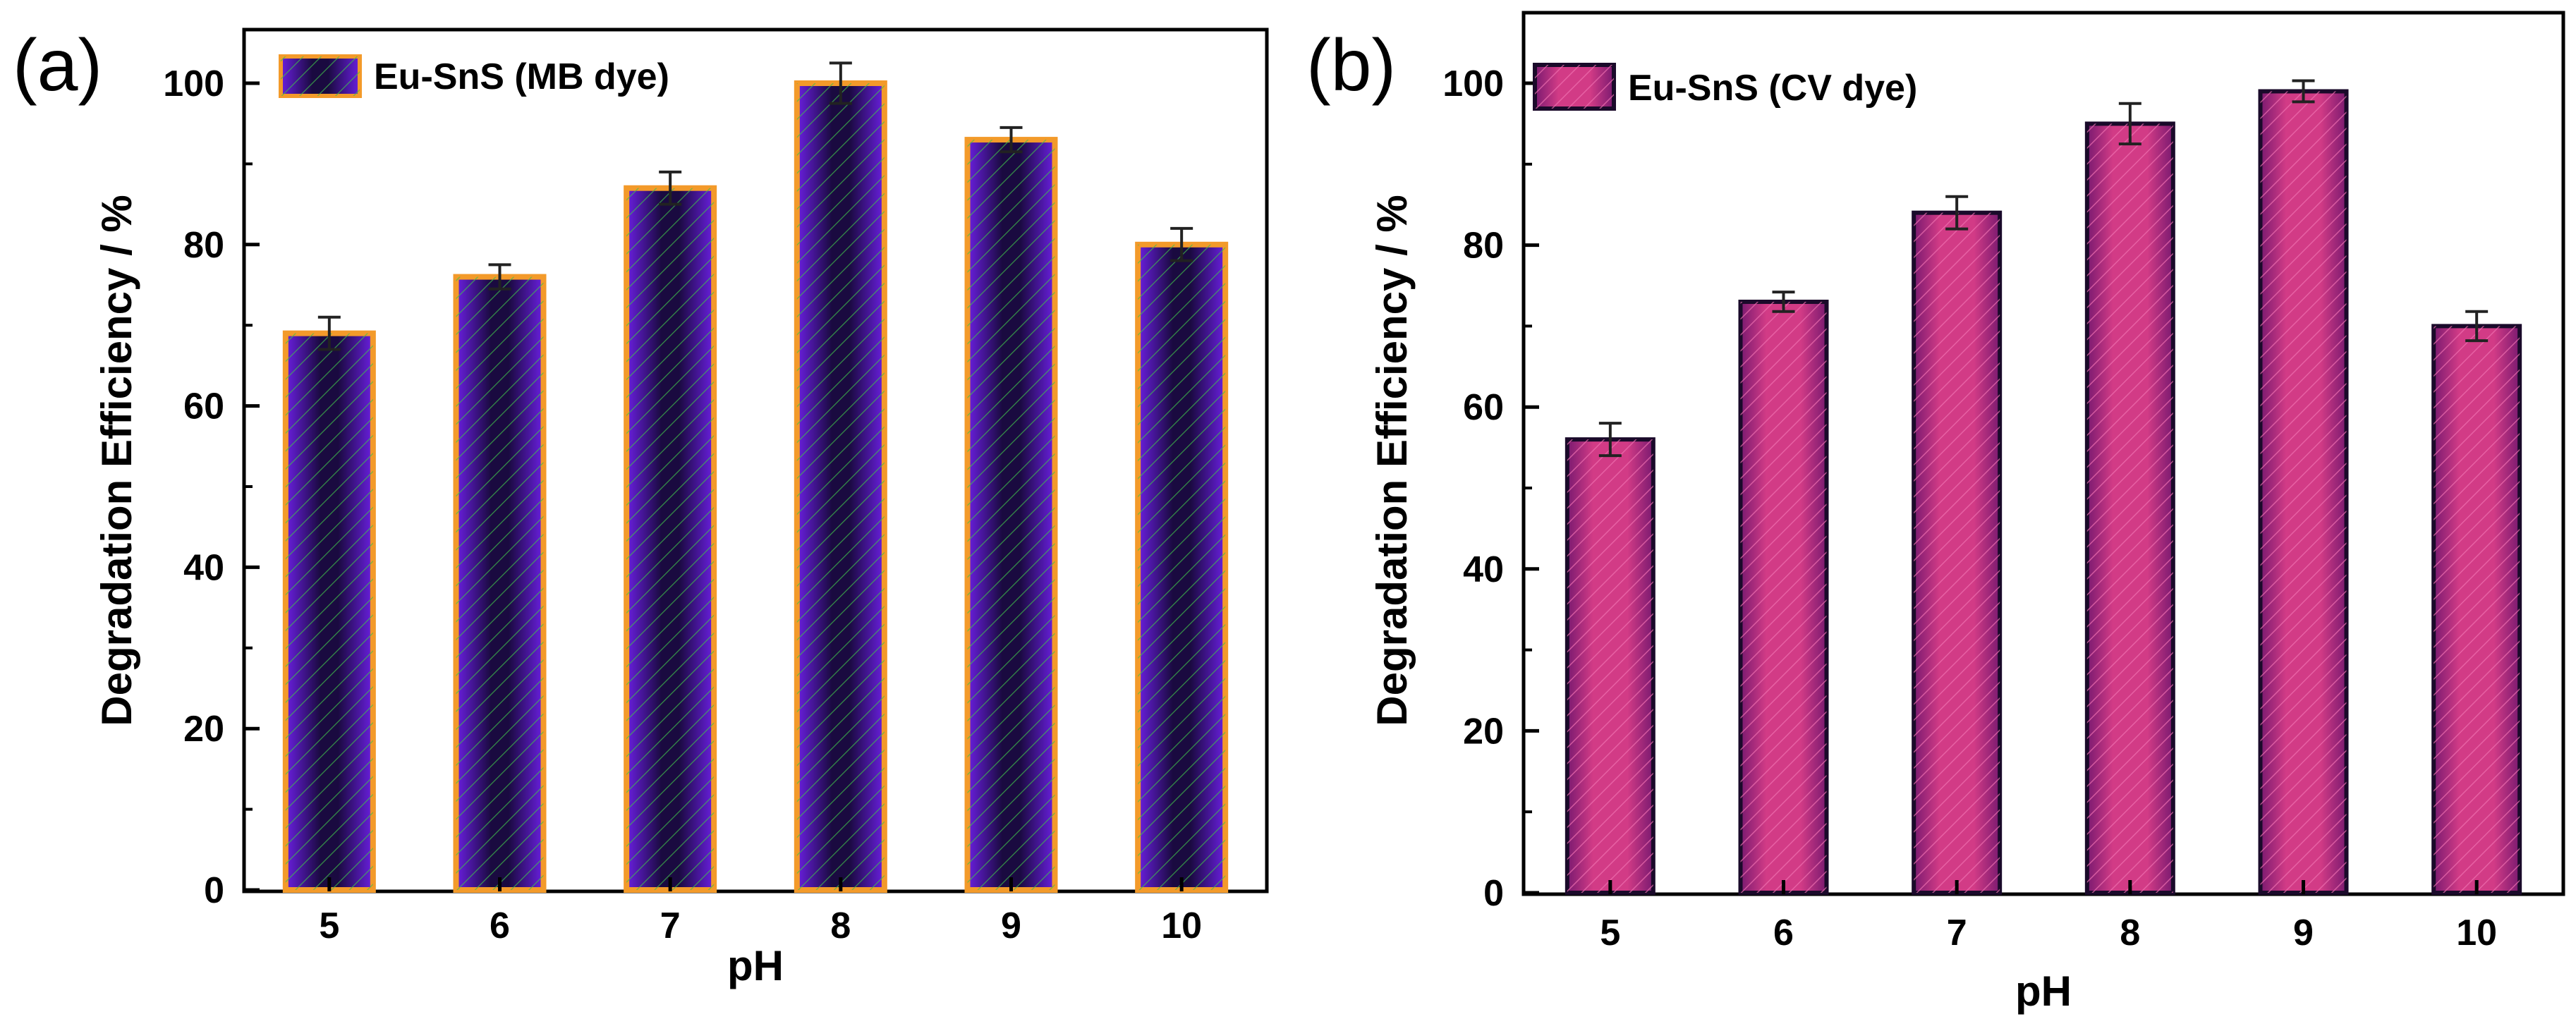  Describe the element at coordinates (1473, 83) in the screenshot. I see `y-tick-label-b-100: 100` at that location.